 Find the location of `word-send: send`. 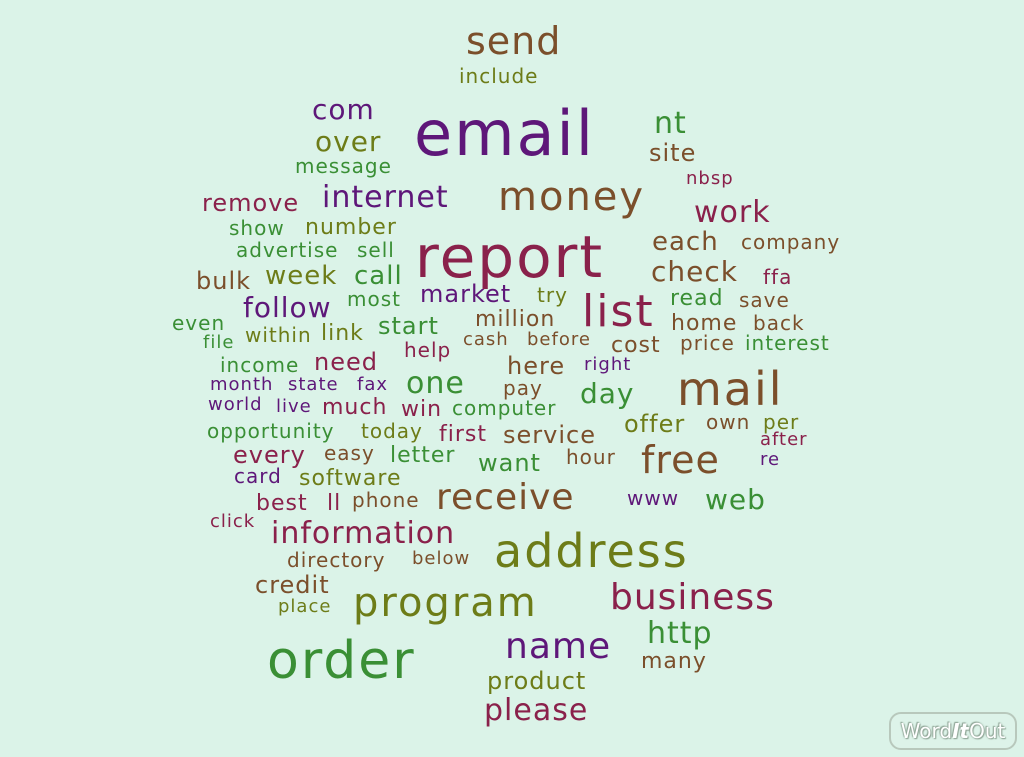

word-send: send is located at coordinates (514, 41).